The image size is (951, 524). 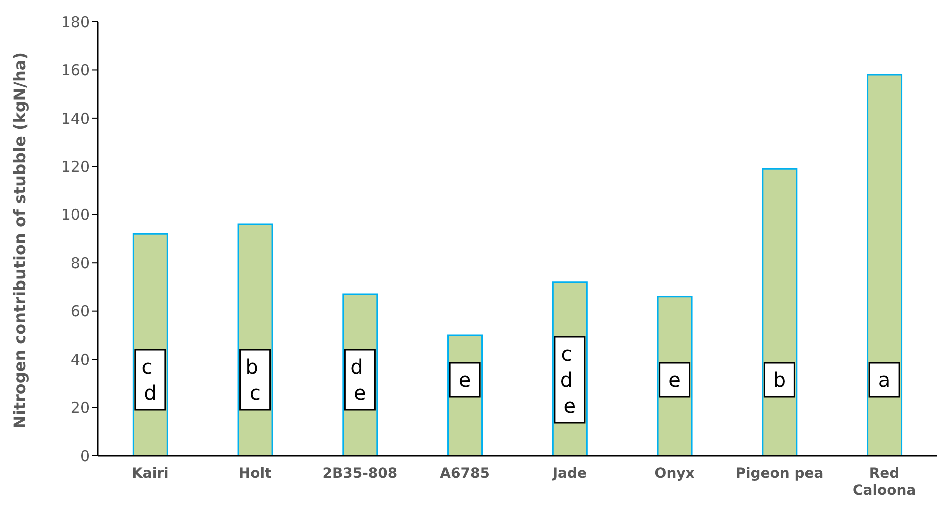 I want to click on y-tick-label: 140, so click(x=75, y=119).